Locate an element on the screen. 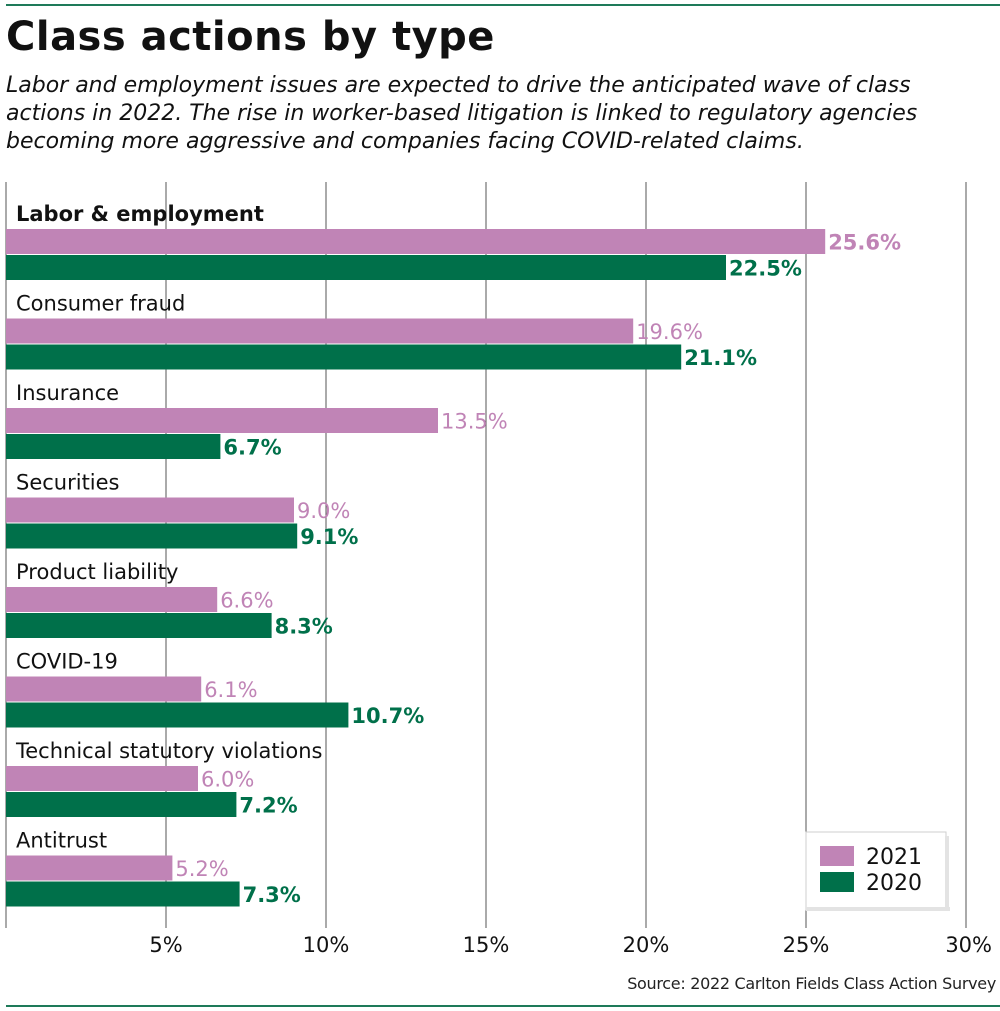 The height and width of the screenshot is (1011, 1000). data-label-2020: 8.3% is located at coordinates (304, 627).